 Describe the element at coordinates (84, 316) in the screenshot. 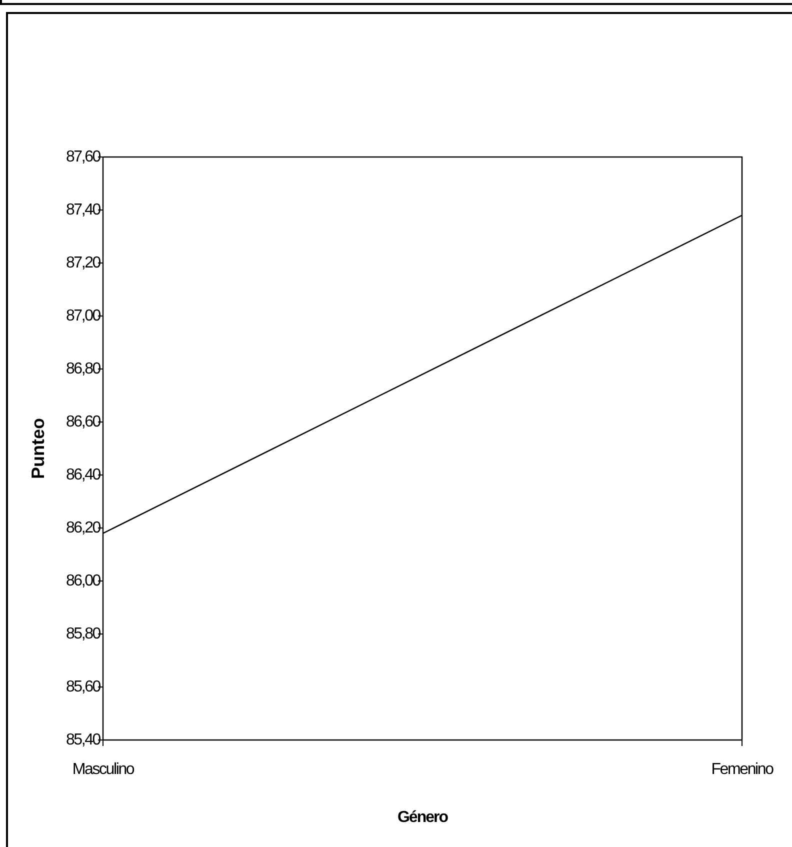

I see `y-tick-label: 87,00` at that location.